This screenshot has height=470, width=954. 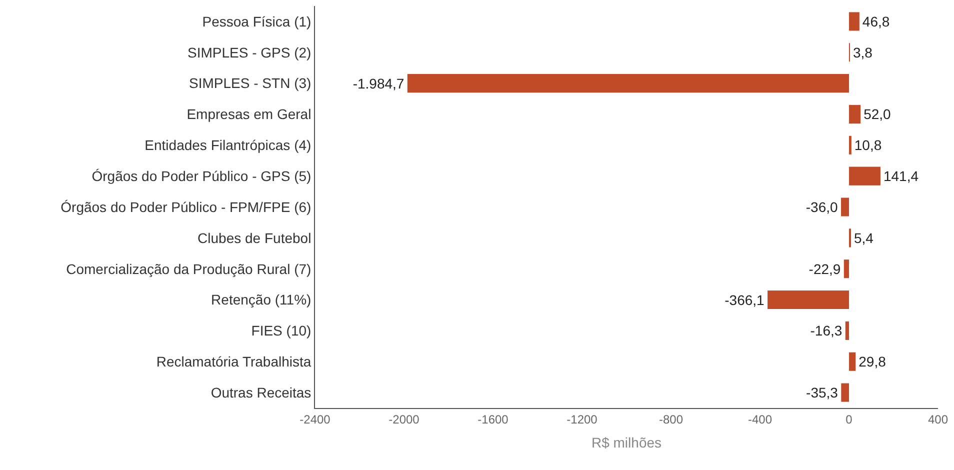 I want to click on y-tick-label: Pessoa Física (1), so click(x=257, y=21).